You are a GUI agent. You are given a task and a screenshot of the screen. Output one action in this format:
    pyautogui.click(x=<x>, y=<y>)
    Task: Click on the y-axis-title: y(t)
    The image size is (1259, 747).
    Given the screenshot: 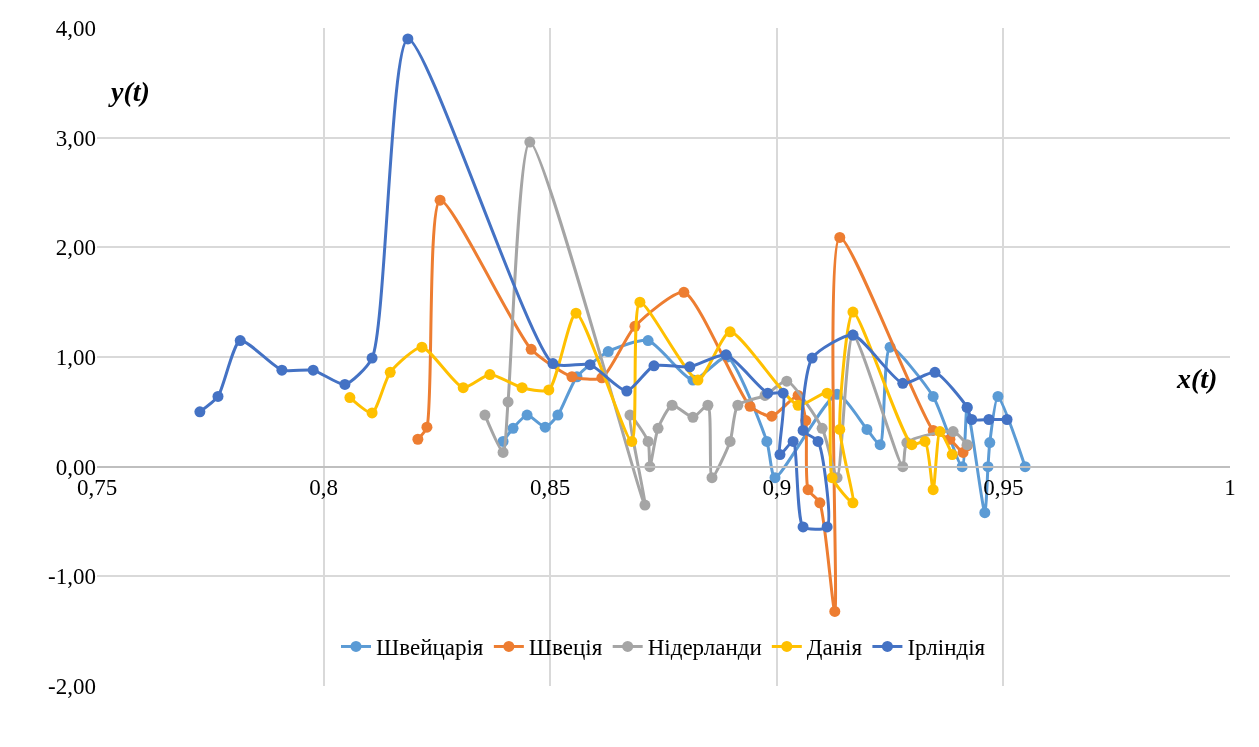 What is the action you would take?
    pyautogui.click(x=129, y=91)
    